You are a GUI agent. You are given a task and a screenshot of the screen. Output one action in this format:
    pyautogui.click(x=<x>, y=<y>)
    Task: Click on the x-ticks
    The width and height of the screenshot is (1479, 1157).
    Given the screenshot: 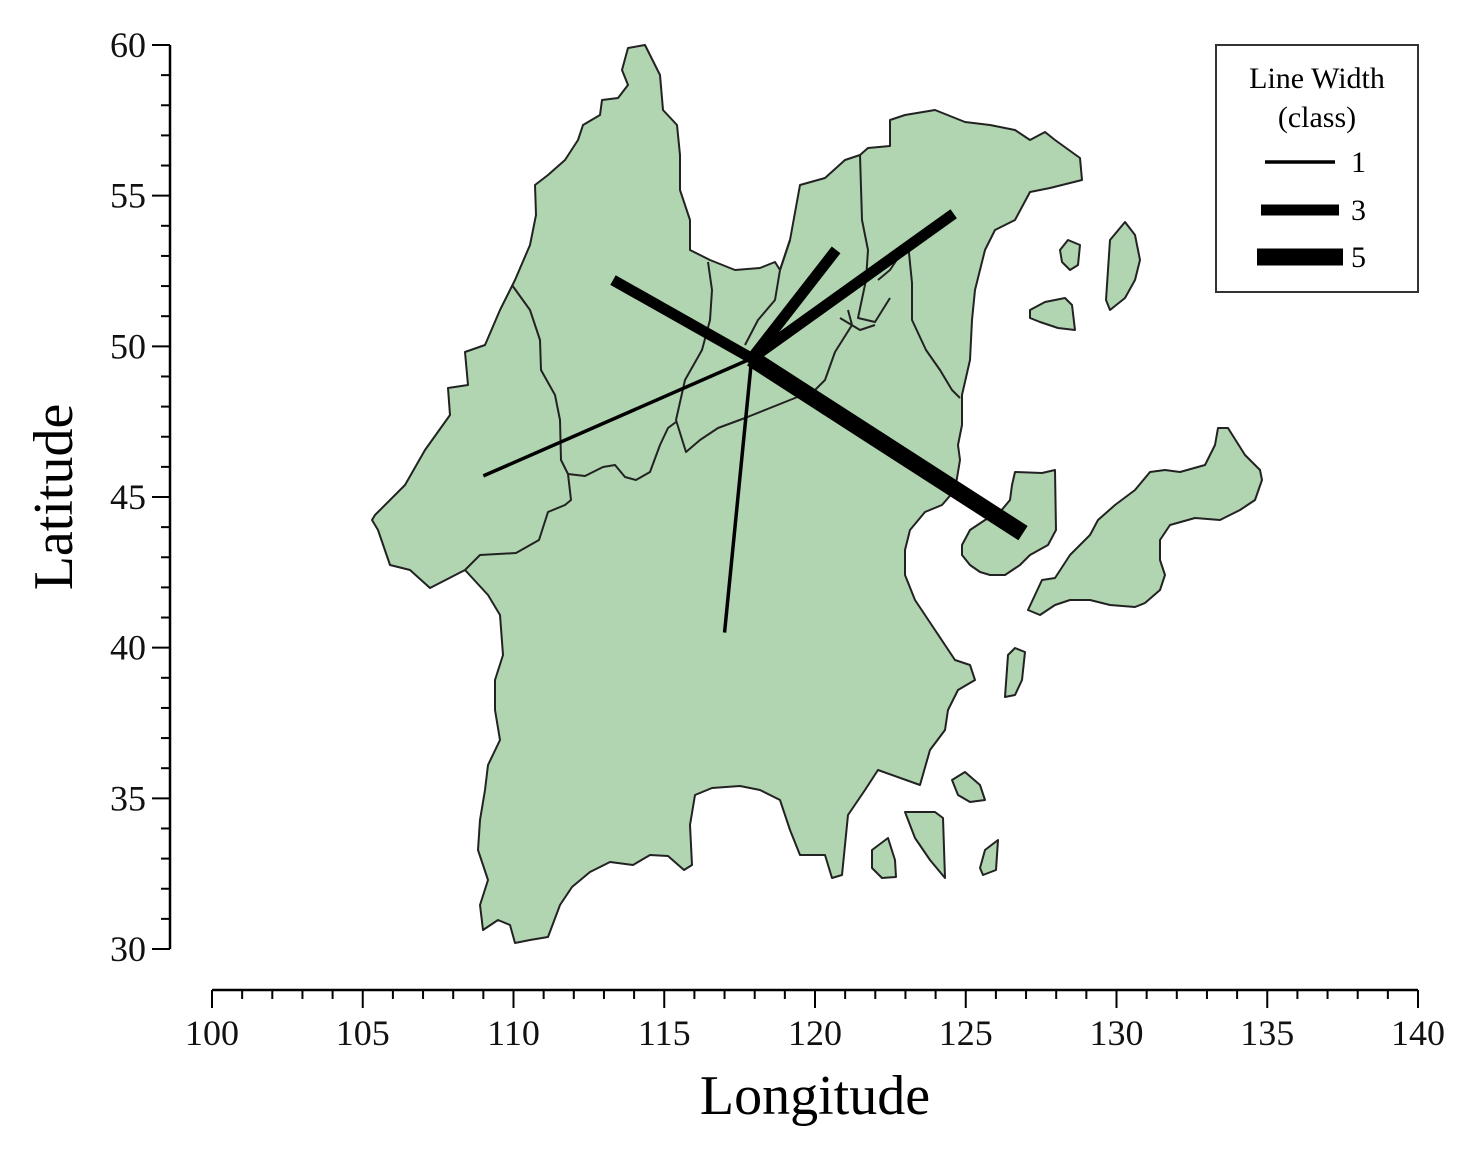 What is the action you would take?
    pyautogui.click(x=815, y=999)
    